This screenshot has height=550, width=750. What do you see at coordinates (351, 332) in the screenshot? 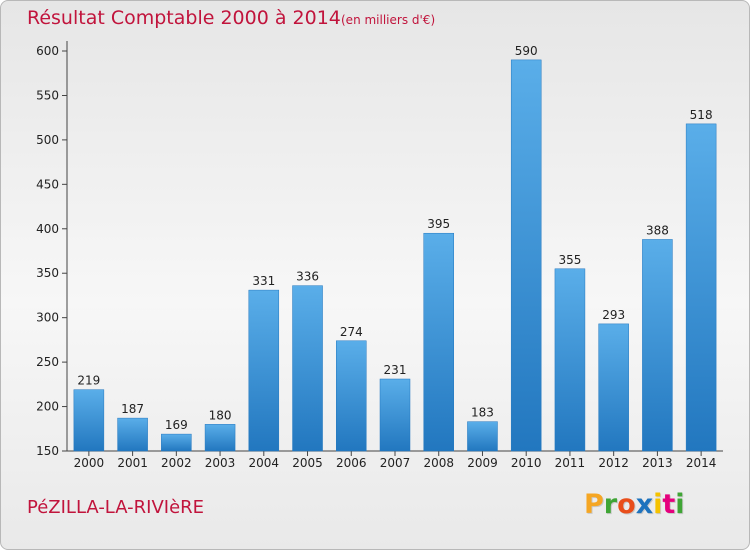
I see `data-label-2006: 274` at bounding box center [351, 332].